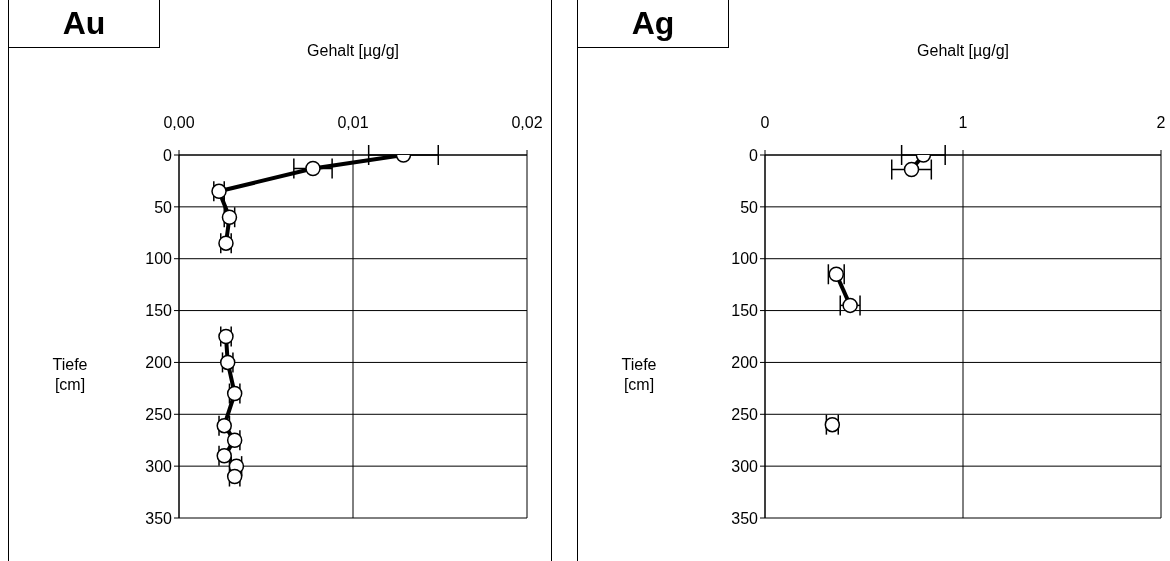 The height and width of the screenshot is (561, 1170). I want to click on x-tick-label: 0,00, so click(179, 122).